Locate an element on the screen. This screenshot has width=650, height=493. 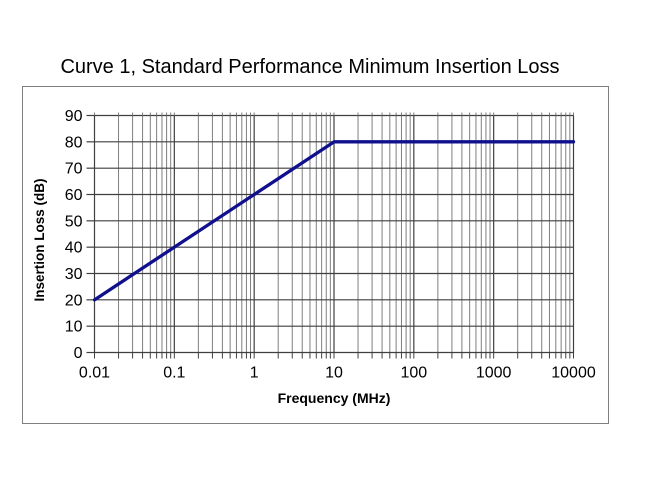
y-tick-label: 30 is located at coordinates (74, 274).